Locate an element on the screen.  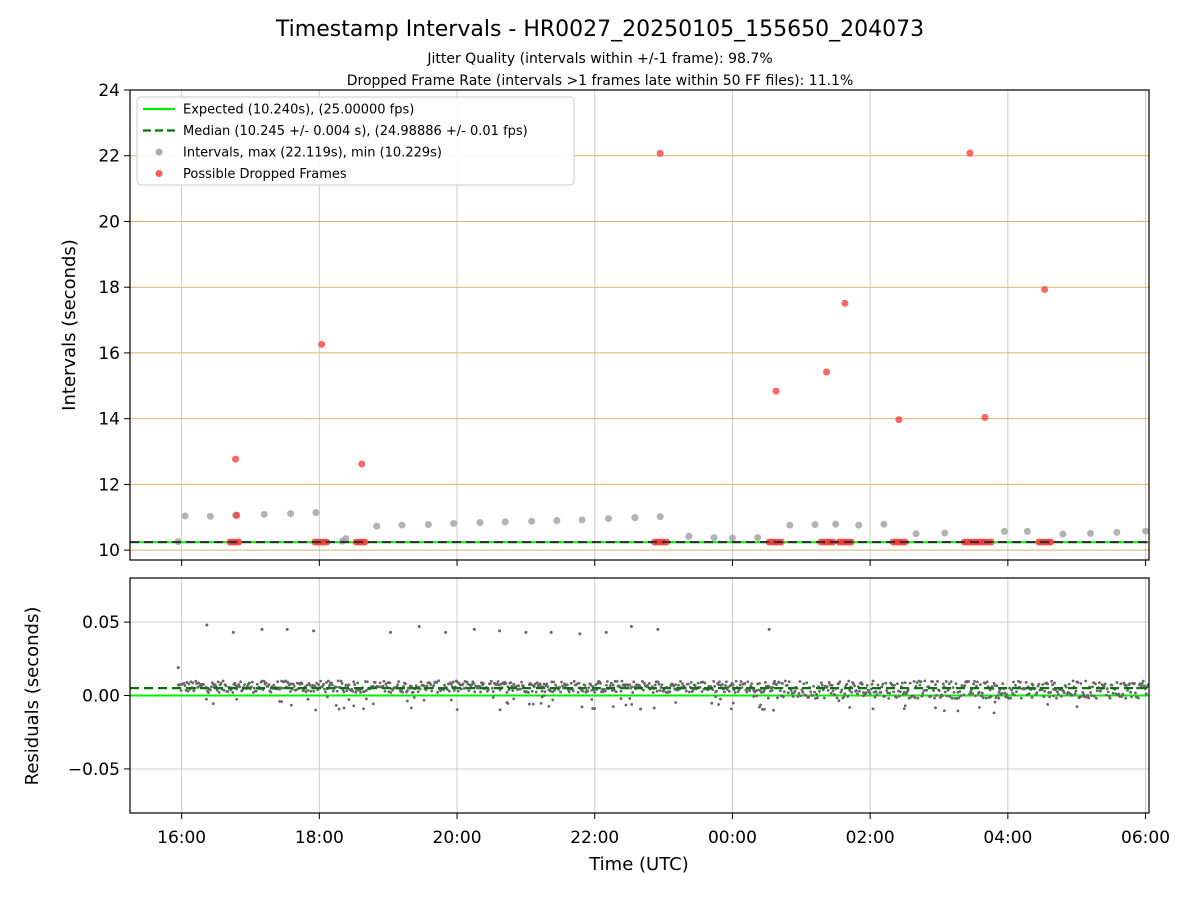
legend-swatch-marker is located at coordinates (159, 152).